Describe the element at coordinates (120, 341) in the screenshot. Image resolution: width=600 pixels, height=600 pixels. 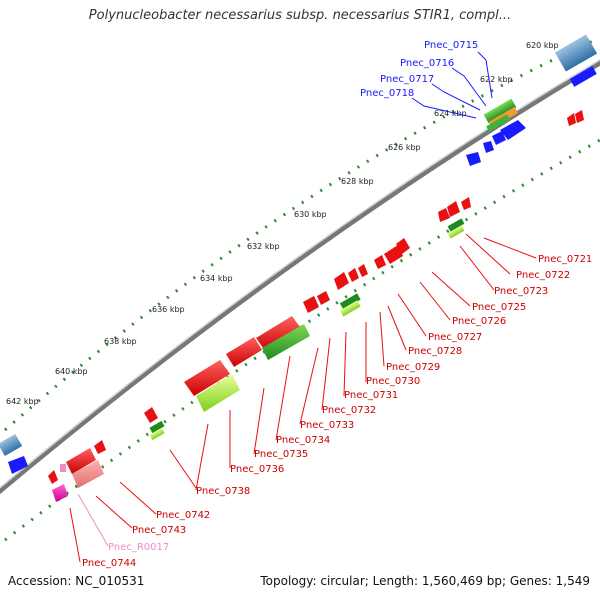
I see `scale-label: 638 kbp` at that location.